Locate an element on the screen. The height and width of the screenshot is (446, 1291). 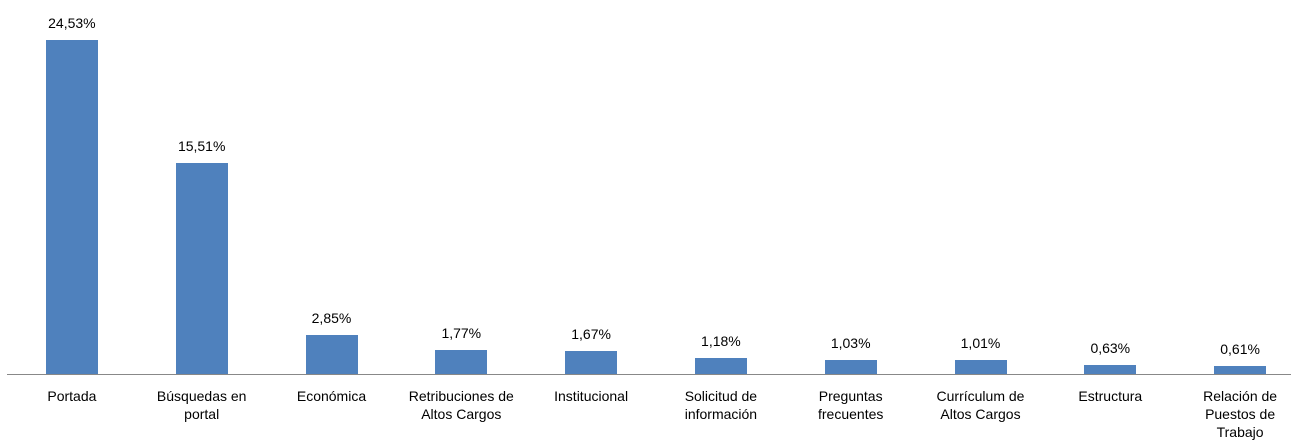
value-label: 1,03% is located at coordinates (850, 342).